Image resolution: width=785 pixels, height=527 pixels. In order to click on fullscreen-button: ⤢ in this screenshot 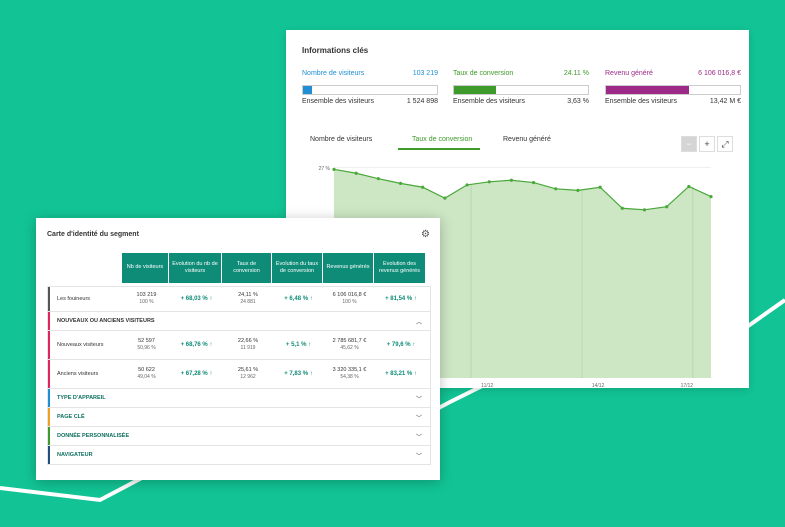, I will do `click(725, 144)`.